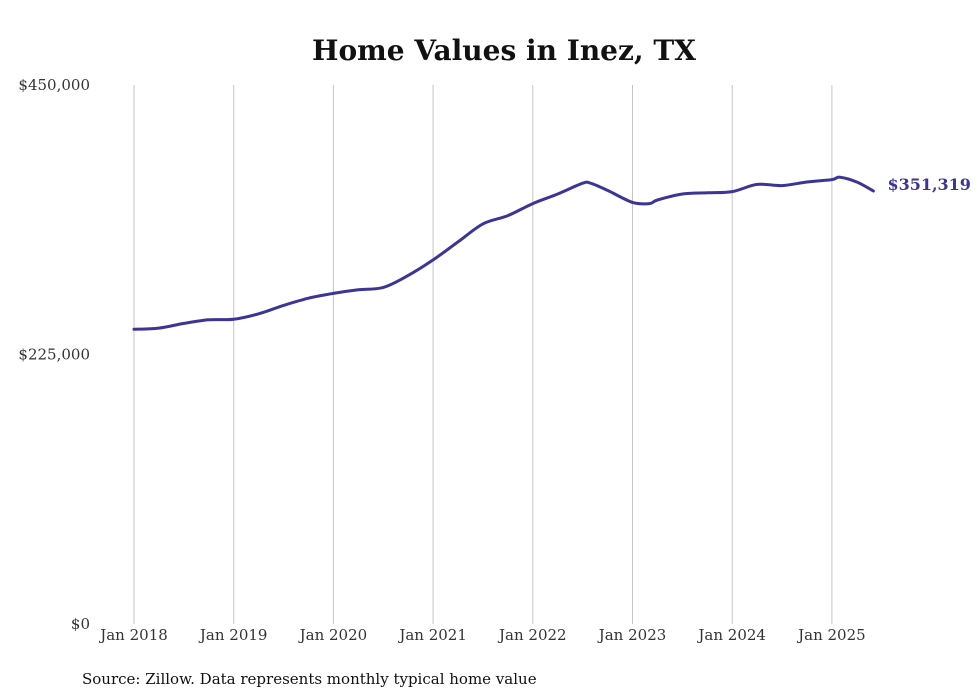 Image resolution: width=980 pixels, height=699 pixels. Describe the element at coordinates (532, 635) in the screenshot. I see `x-tick-label: Jan 2022` at that location.